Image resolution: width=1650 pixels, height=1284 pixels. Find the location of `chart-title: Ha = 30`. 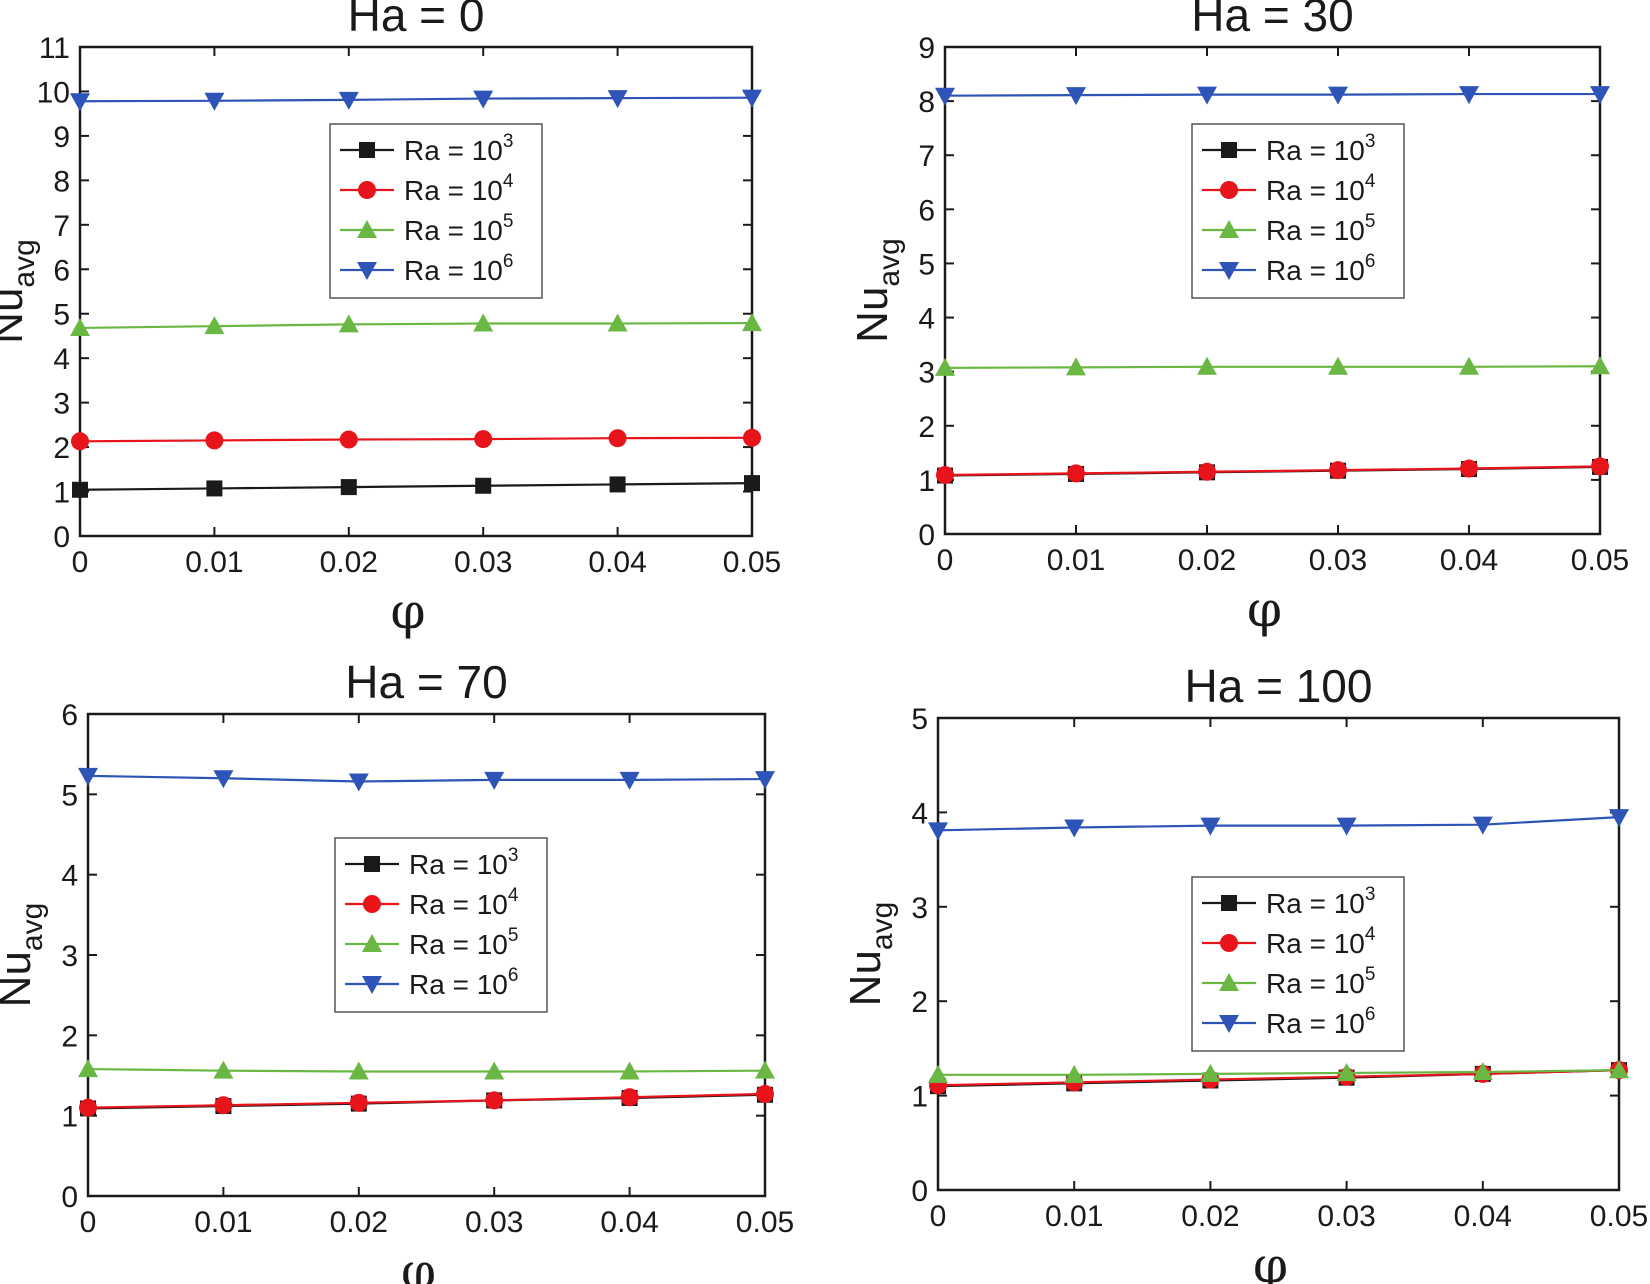

chart-title: Ha = 30 is located at coordinates (1272, 20).